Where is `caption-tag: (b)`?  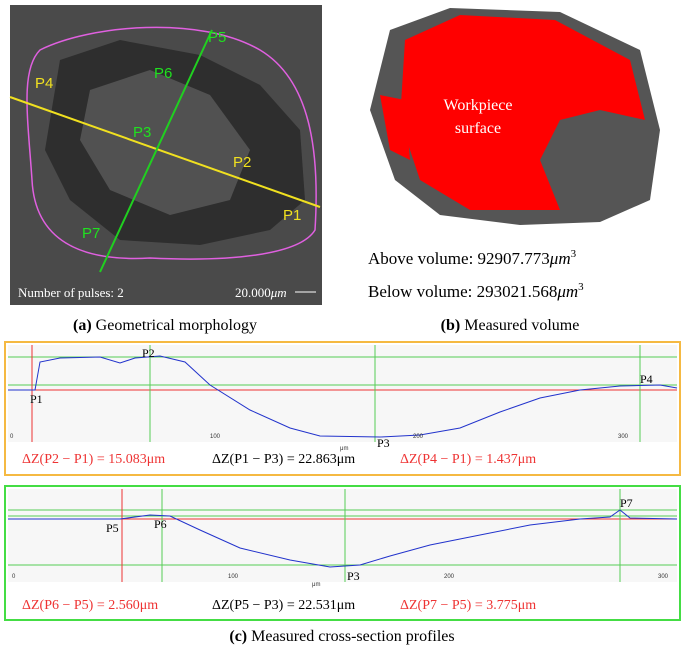
caption-tag: (b) is located at coordinates (451, 325).